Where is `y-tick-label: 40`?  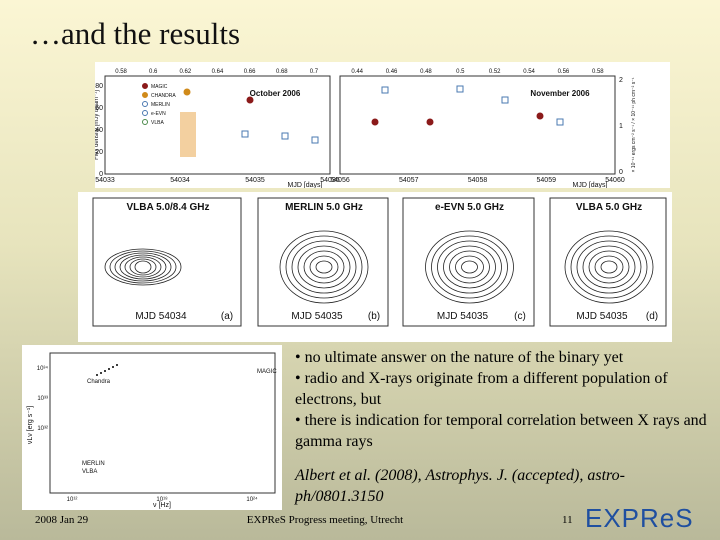 y-tick-label: 40 is located at coordinates (99, 130).